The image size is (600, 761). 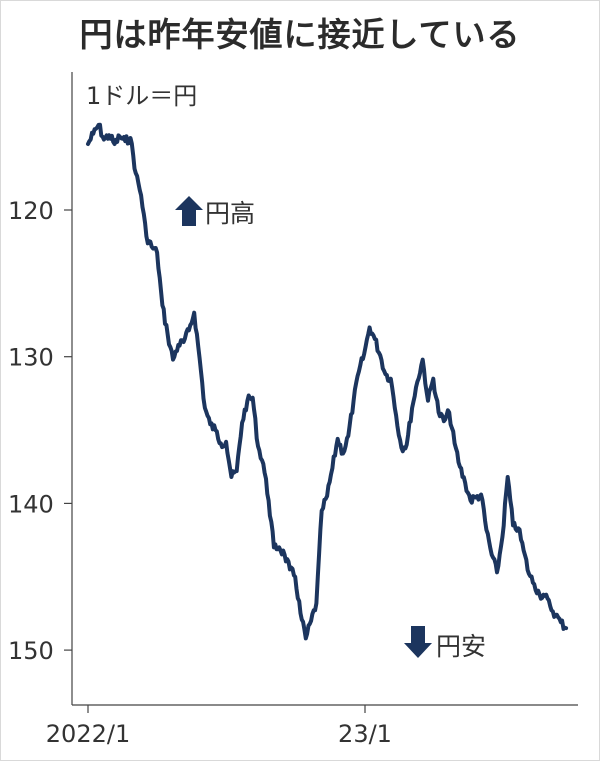 I want to click on y-tick-label: 140, so click(x=31, y=504).